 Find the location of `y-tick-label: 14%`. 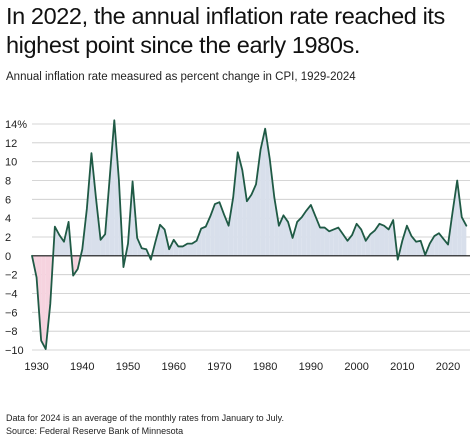

y-tick-label: 14% is located at coordinates (16, 125).